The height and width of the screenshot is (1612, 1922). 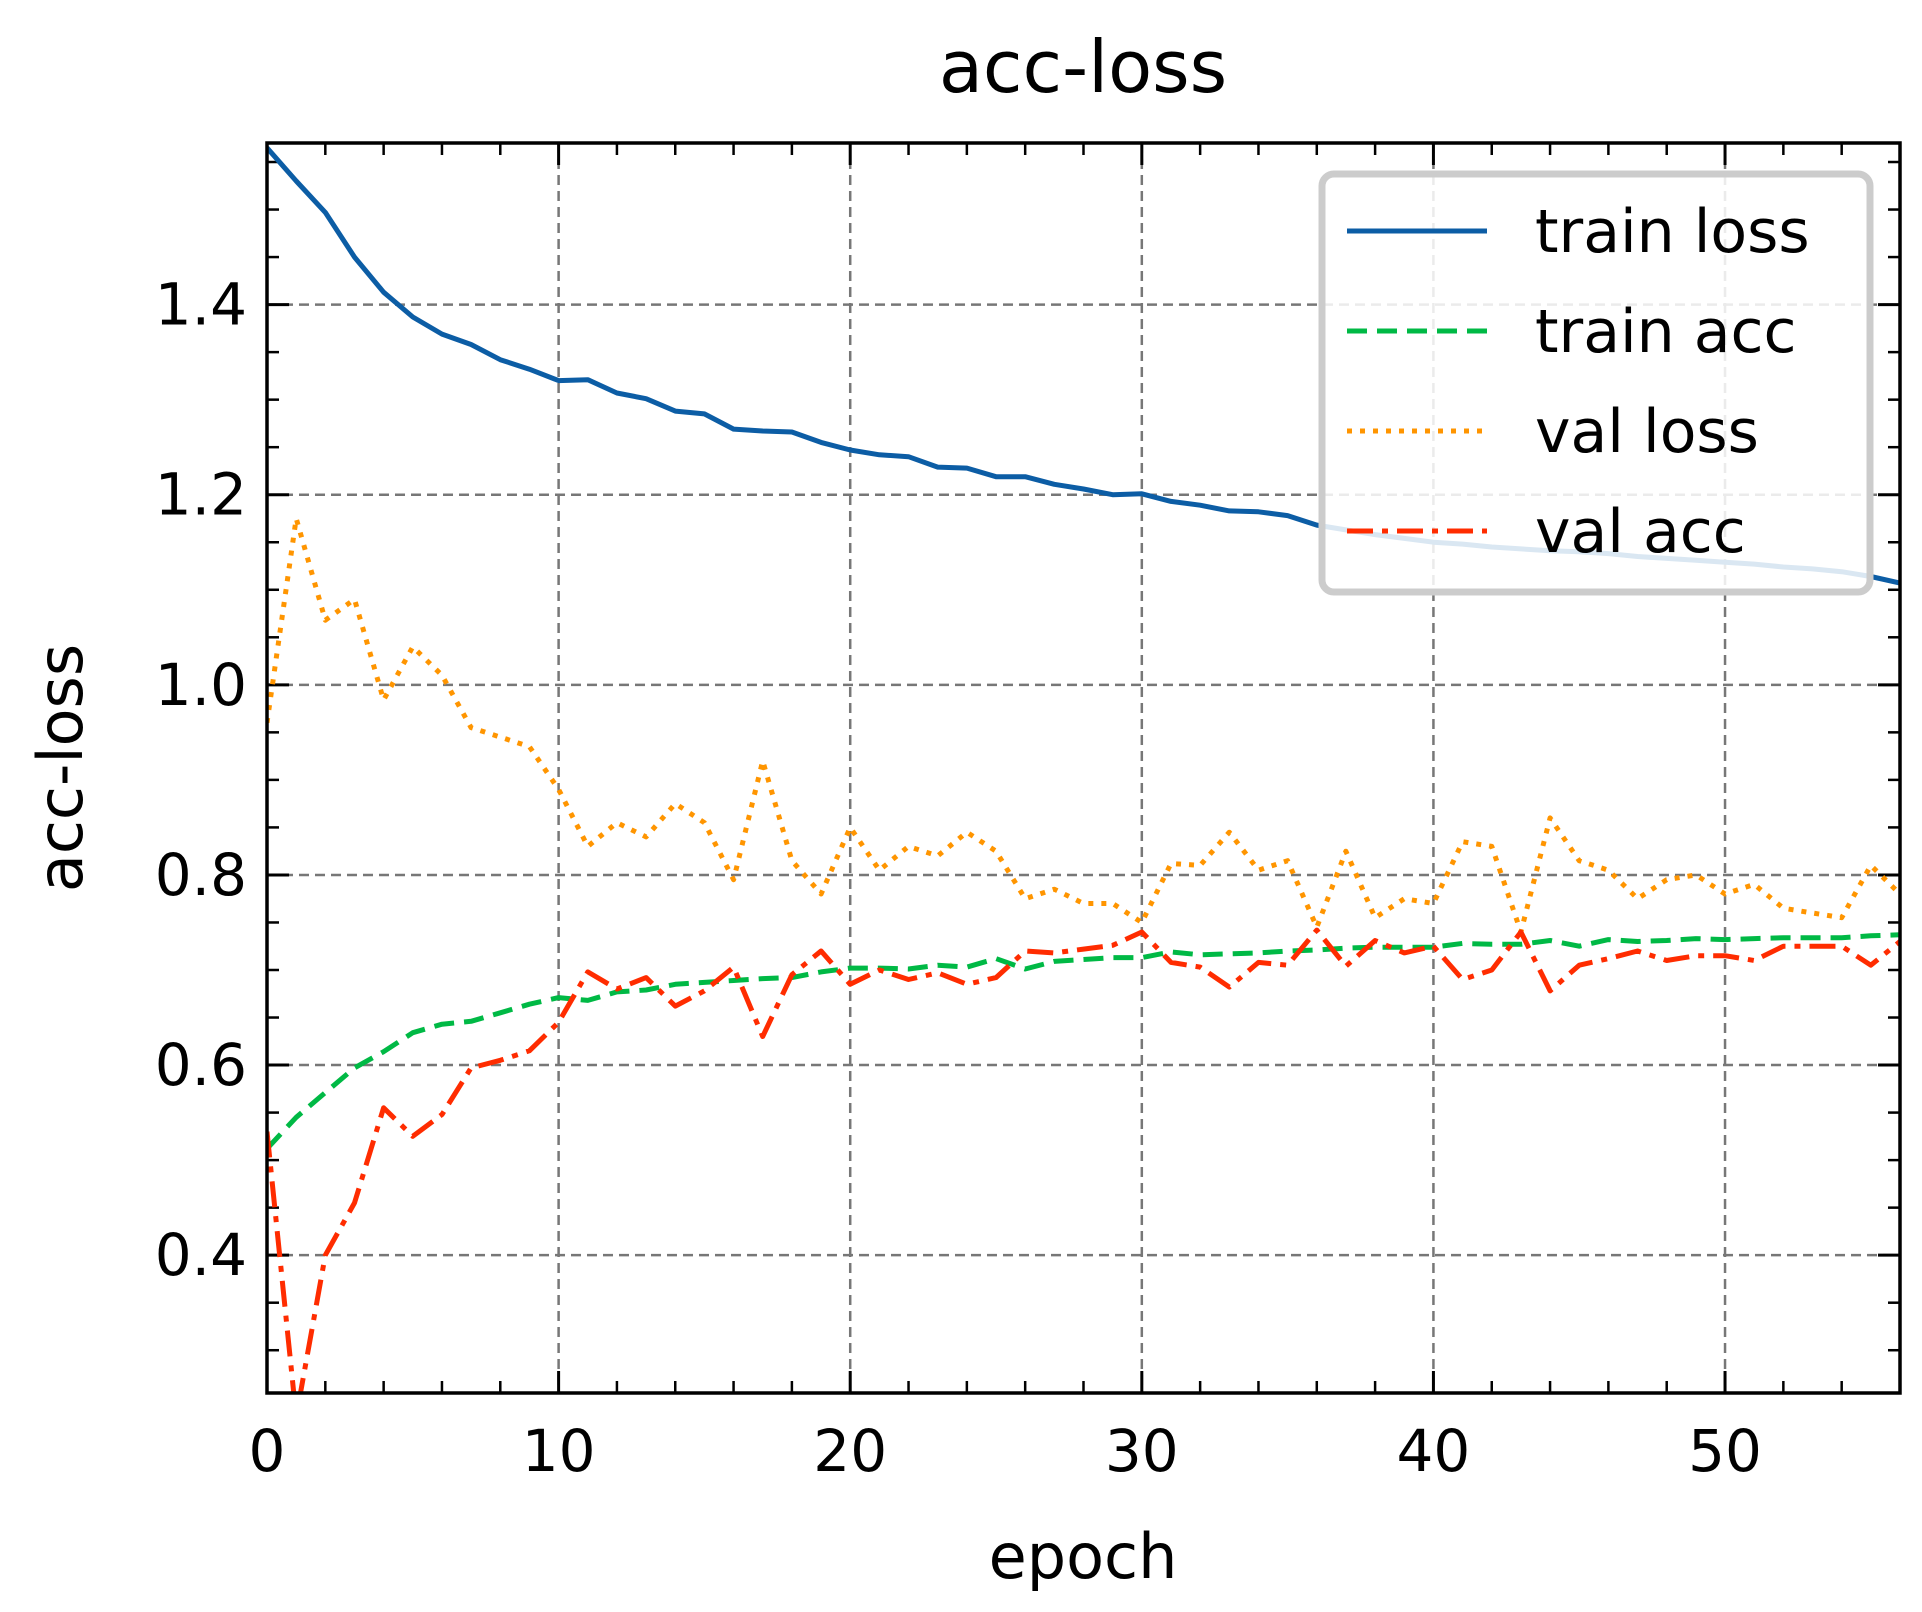 What do you see at coordinates (267, 1451) in the screenshot?
I see `x-tick-label: 0` at bounding box center [267, 1451].